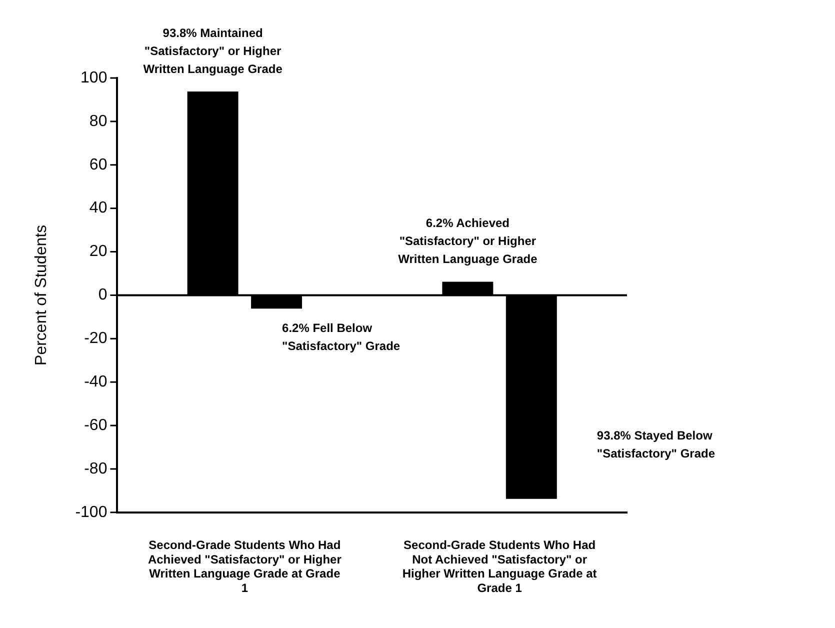 This screenshot has width=835, height=628. What do you see at coordinates (98, 208) in the screenshot?
I see `y-tick-label: 40` at bounding box center [98, 208].